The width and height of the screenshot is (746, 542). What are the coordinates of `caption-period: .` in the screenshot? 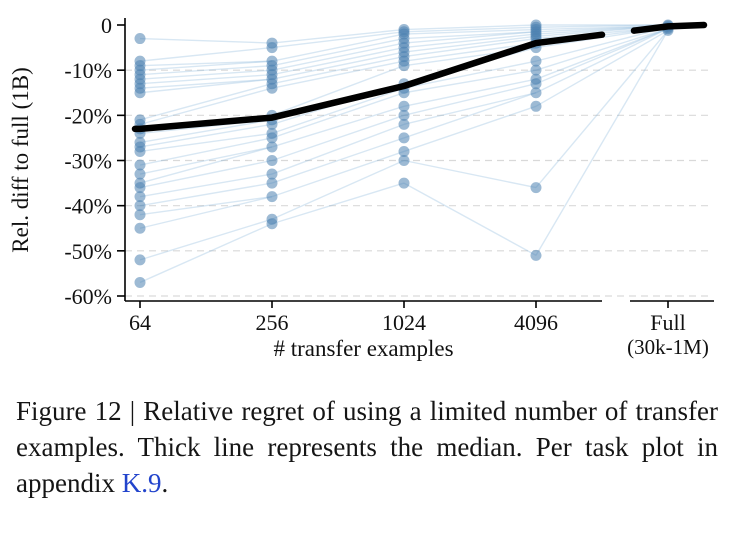 It's located at (165, 482).